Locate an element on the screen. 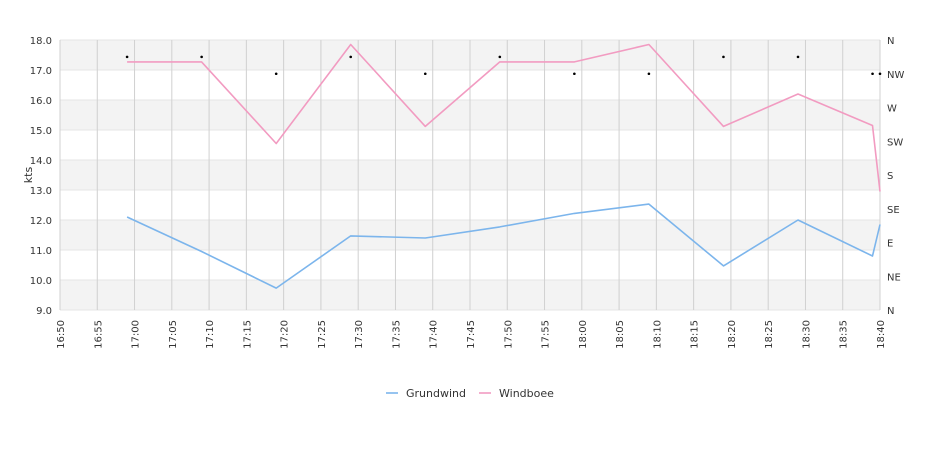 The image size is (940, 450). x-tick-label: 17:30 is located at coordinates (359, 334).